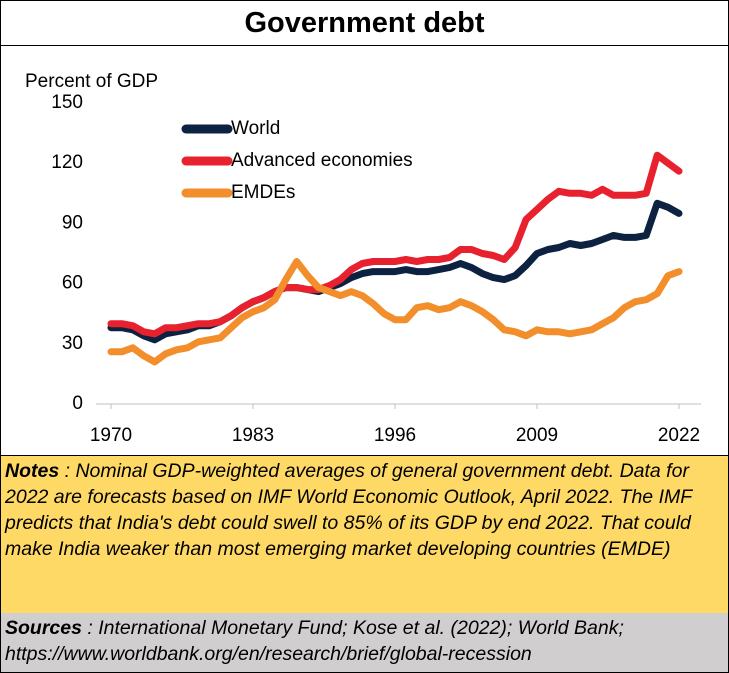  What do you see at coordinates (395, 312) in the screenshot?
I see `series-line` at bounding box center [395, 312].